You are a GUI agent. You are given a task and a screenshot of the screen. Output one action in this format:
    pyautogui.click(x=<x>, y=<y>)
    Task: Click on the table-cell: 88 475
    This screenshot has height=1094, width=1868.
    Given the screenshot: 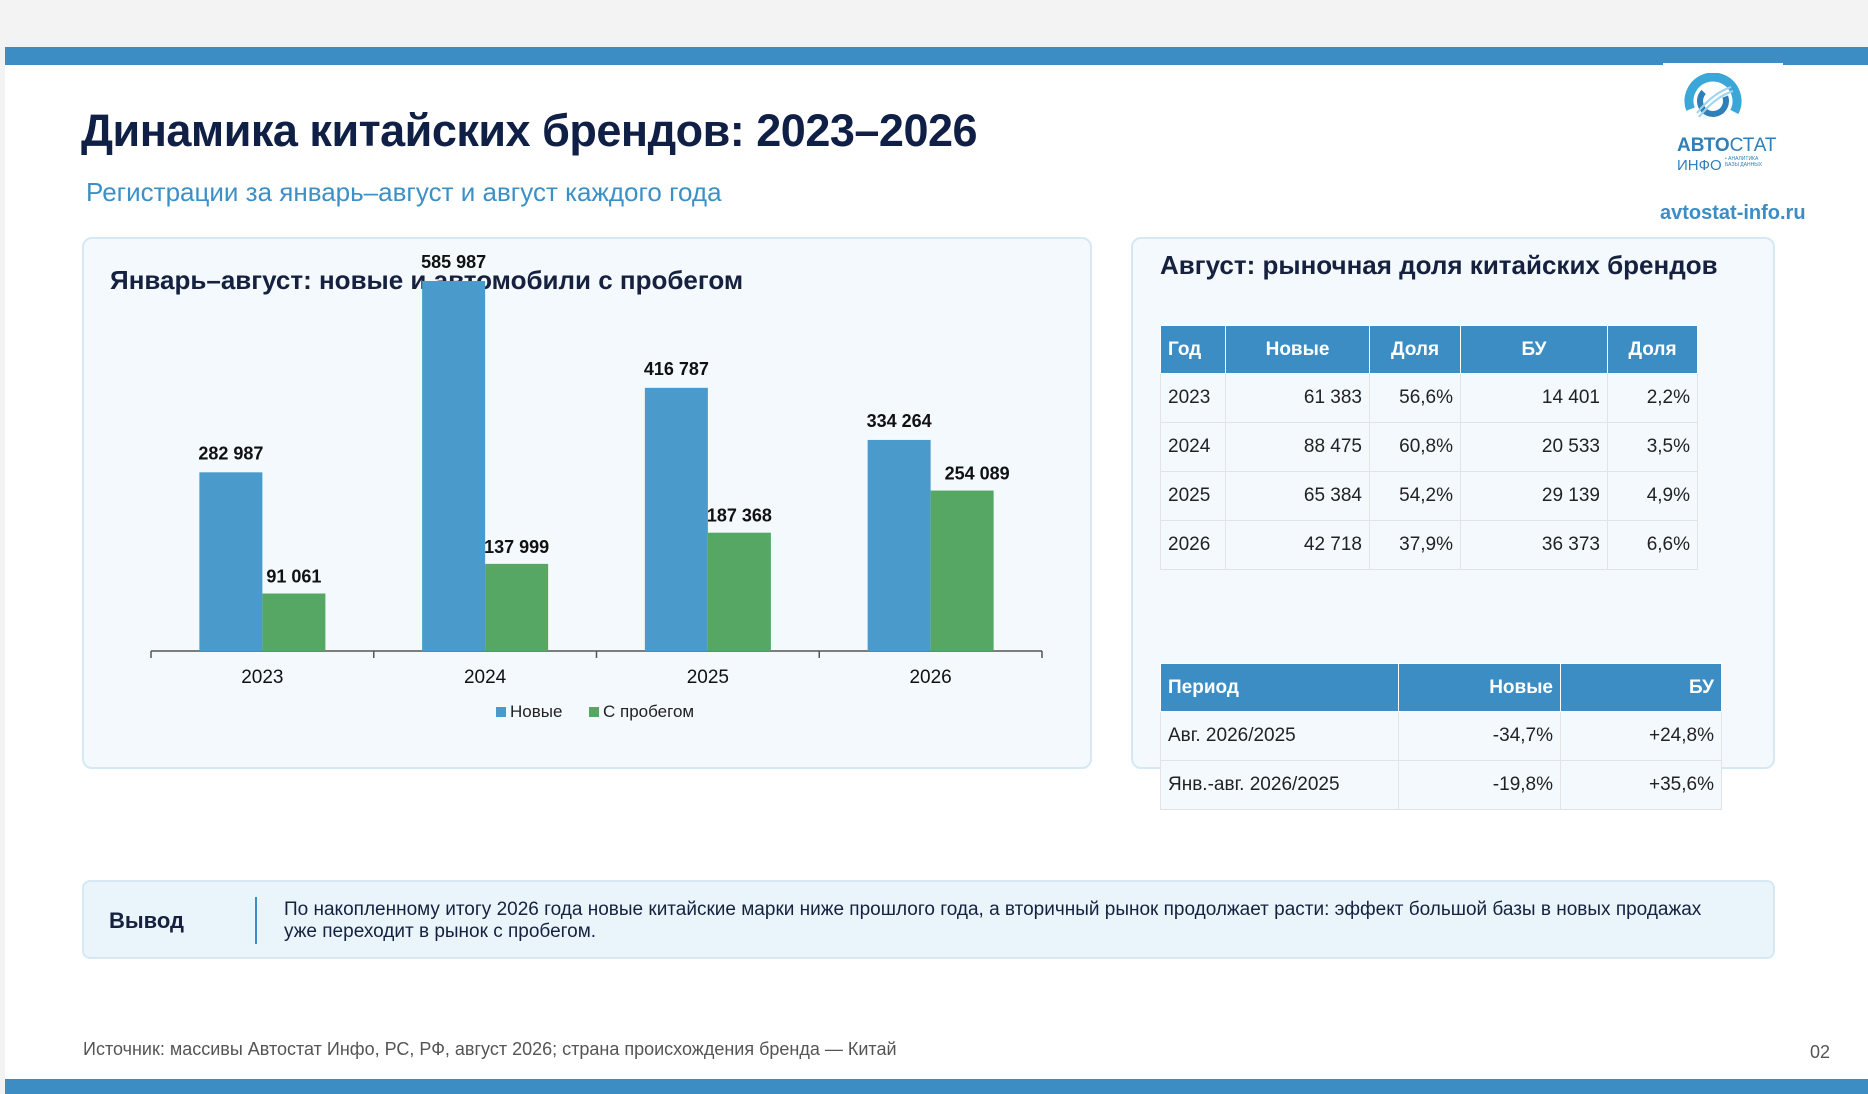 What is the action you would take?
    pyautogui.click(x=1297, y=447)
    